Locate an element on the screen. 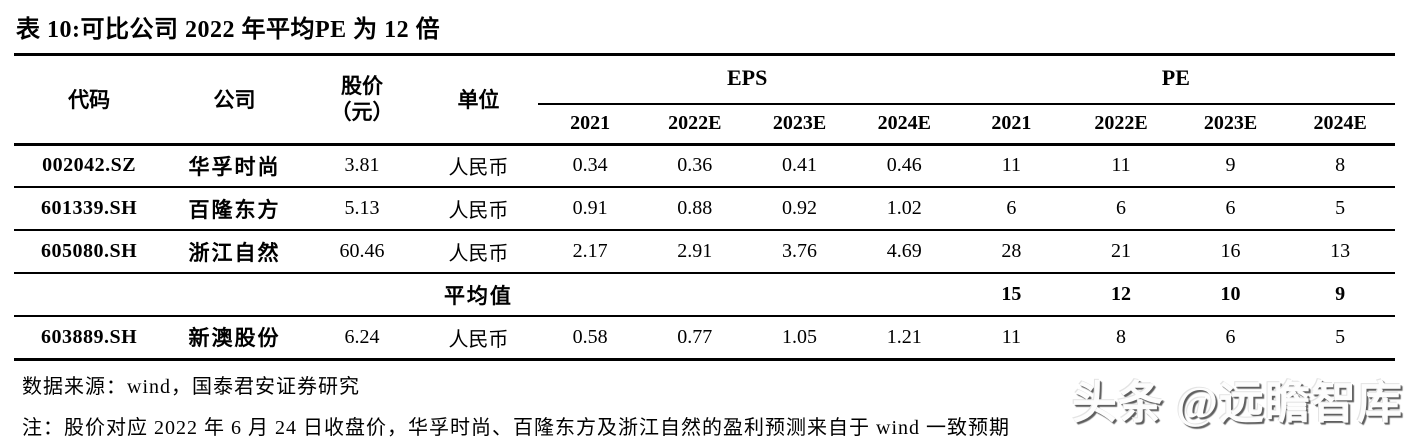 This screenshot has height=440, width=1407. header-eps-group: EPS is located at coordinates (747, 80).